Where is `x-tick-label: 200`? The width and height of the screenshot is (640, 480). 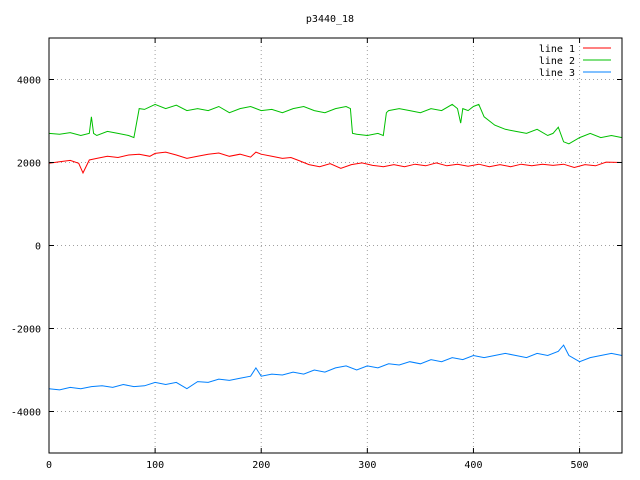 x-tick-label: 200 is located at coordinates (261, 465).